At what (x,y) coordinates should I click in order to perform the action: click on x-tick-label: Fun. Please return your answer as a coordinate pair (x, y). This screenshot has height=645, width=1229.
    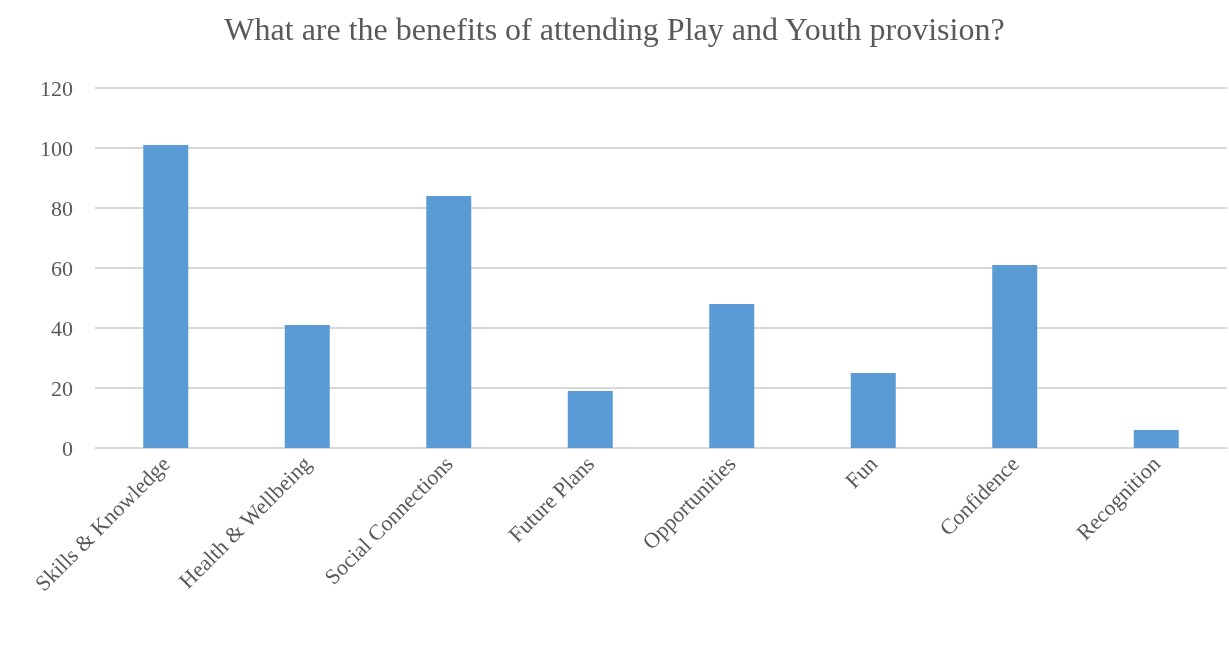
    Looking at the image, I should click on (861, 472).